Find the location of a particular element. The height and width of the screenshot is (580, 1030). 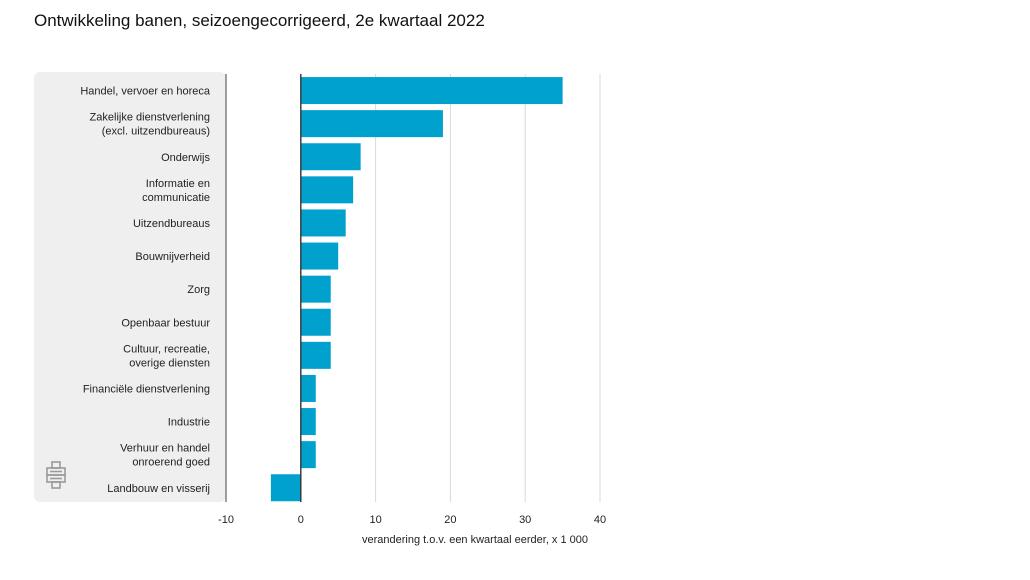

category-label: (excl. uitzendbureaus) is located at coordinates (156, 132).